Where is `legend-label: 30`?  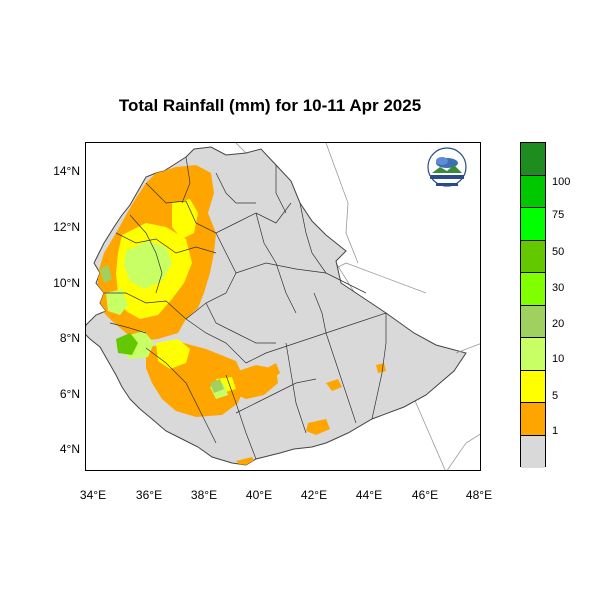
legend-label: 30 is located at coordinates (558, 288).